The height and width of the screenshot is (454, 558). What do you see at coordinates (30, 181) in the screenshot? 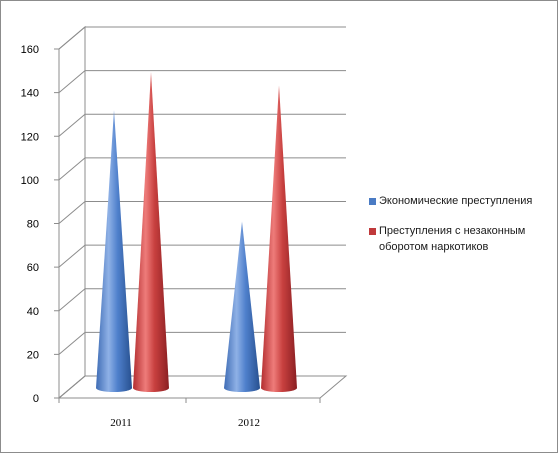
I see `y-tick-label-100: 100` at bounding box center [30, 181].